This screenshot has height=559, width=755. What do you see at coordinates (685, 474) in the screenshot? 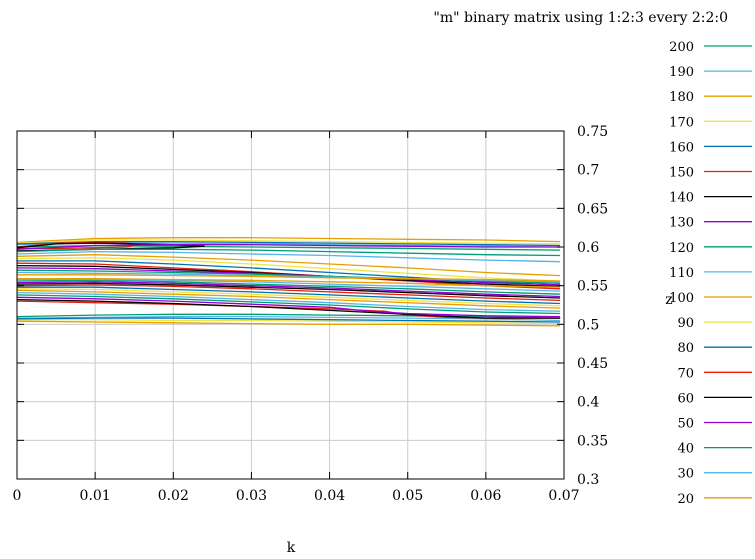
I see `legend-label-30: 30` at bounding box center [685, 474].